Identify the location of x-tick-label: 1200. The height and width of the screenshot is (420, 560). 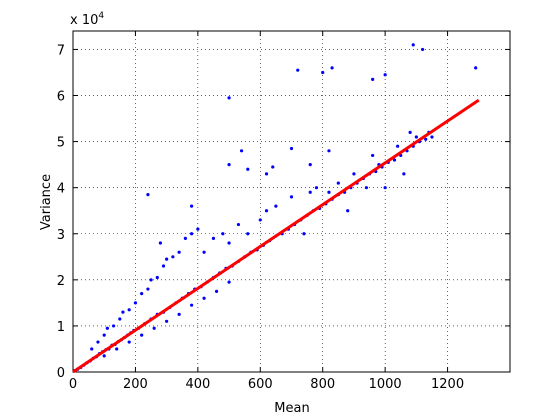
(447, 384).